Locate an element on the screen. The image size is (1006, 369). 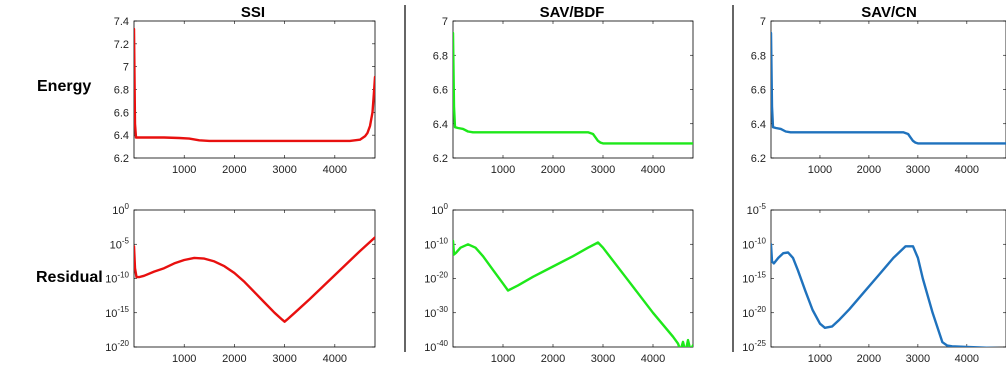
series-line-sav-bdf-residual is located at coordinates (573, 293).